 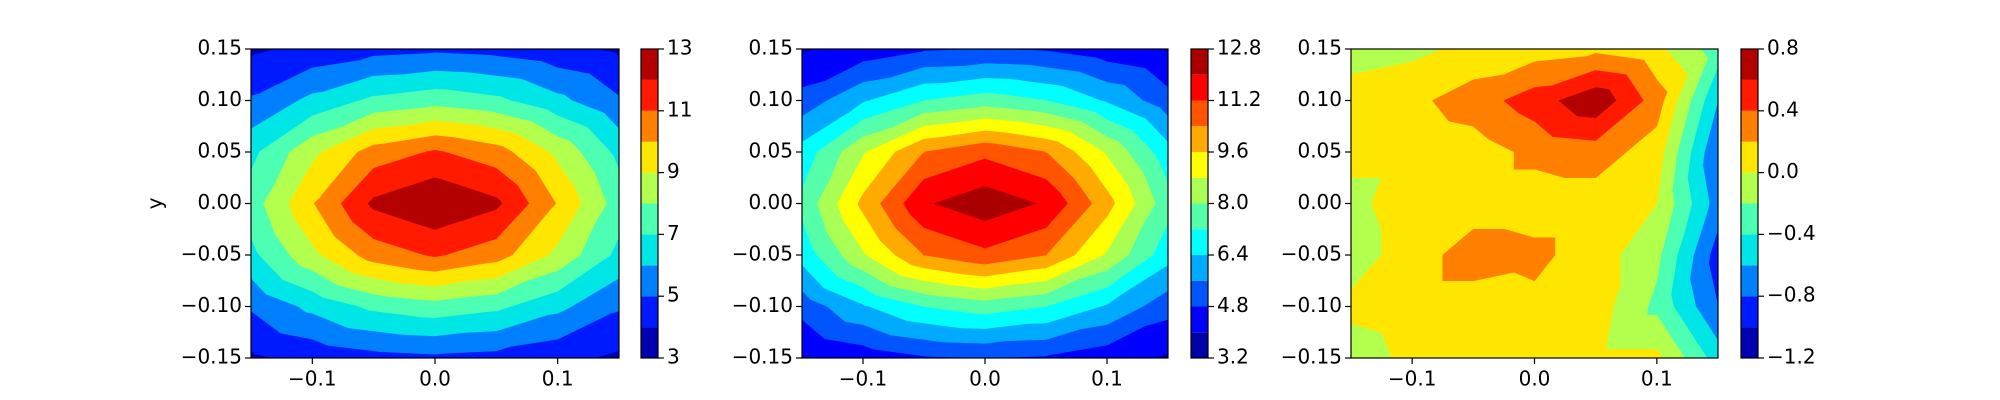 What do you see at coordinates (673, 357) in the screenshot?
I see `colorbar-tick-label: 3` at bounding box center [673, 357].